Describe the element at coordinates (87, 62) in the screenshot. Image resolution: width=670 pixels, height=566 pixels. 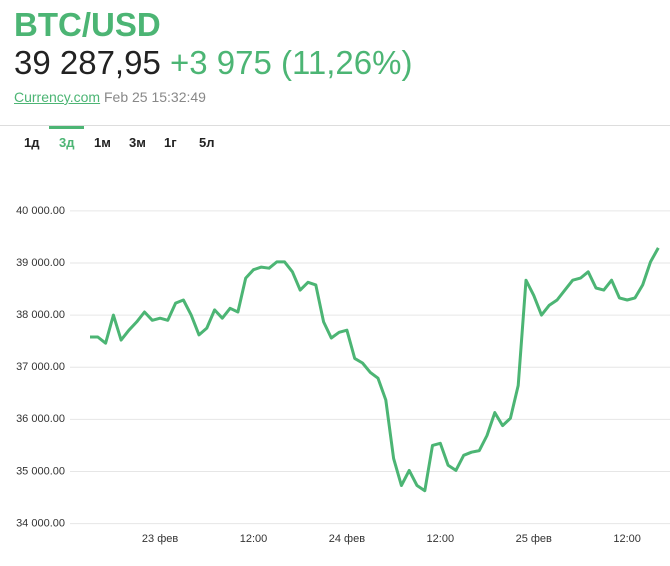
I see `price: 39 287,95` at that location.